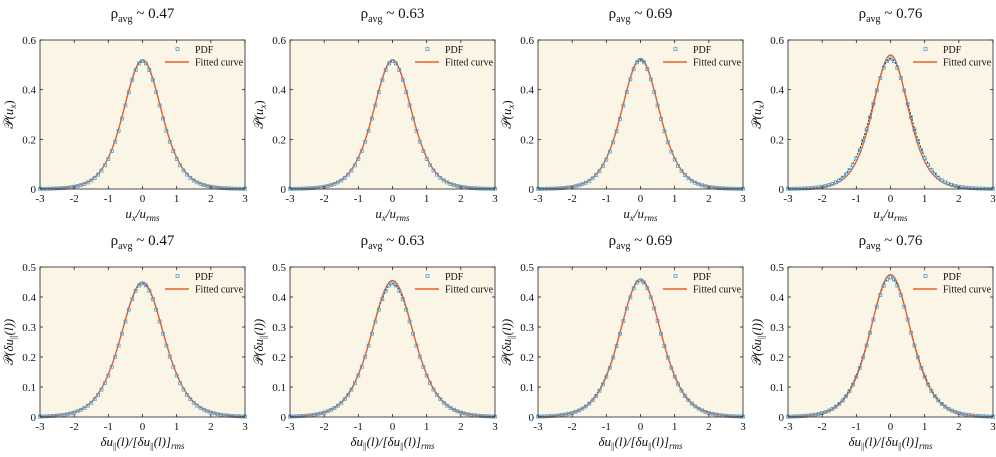  I want to click on chart-title: ρavg ~ 0.69, so click(641, 242).